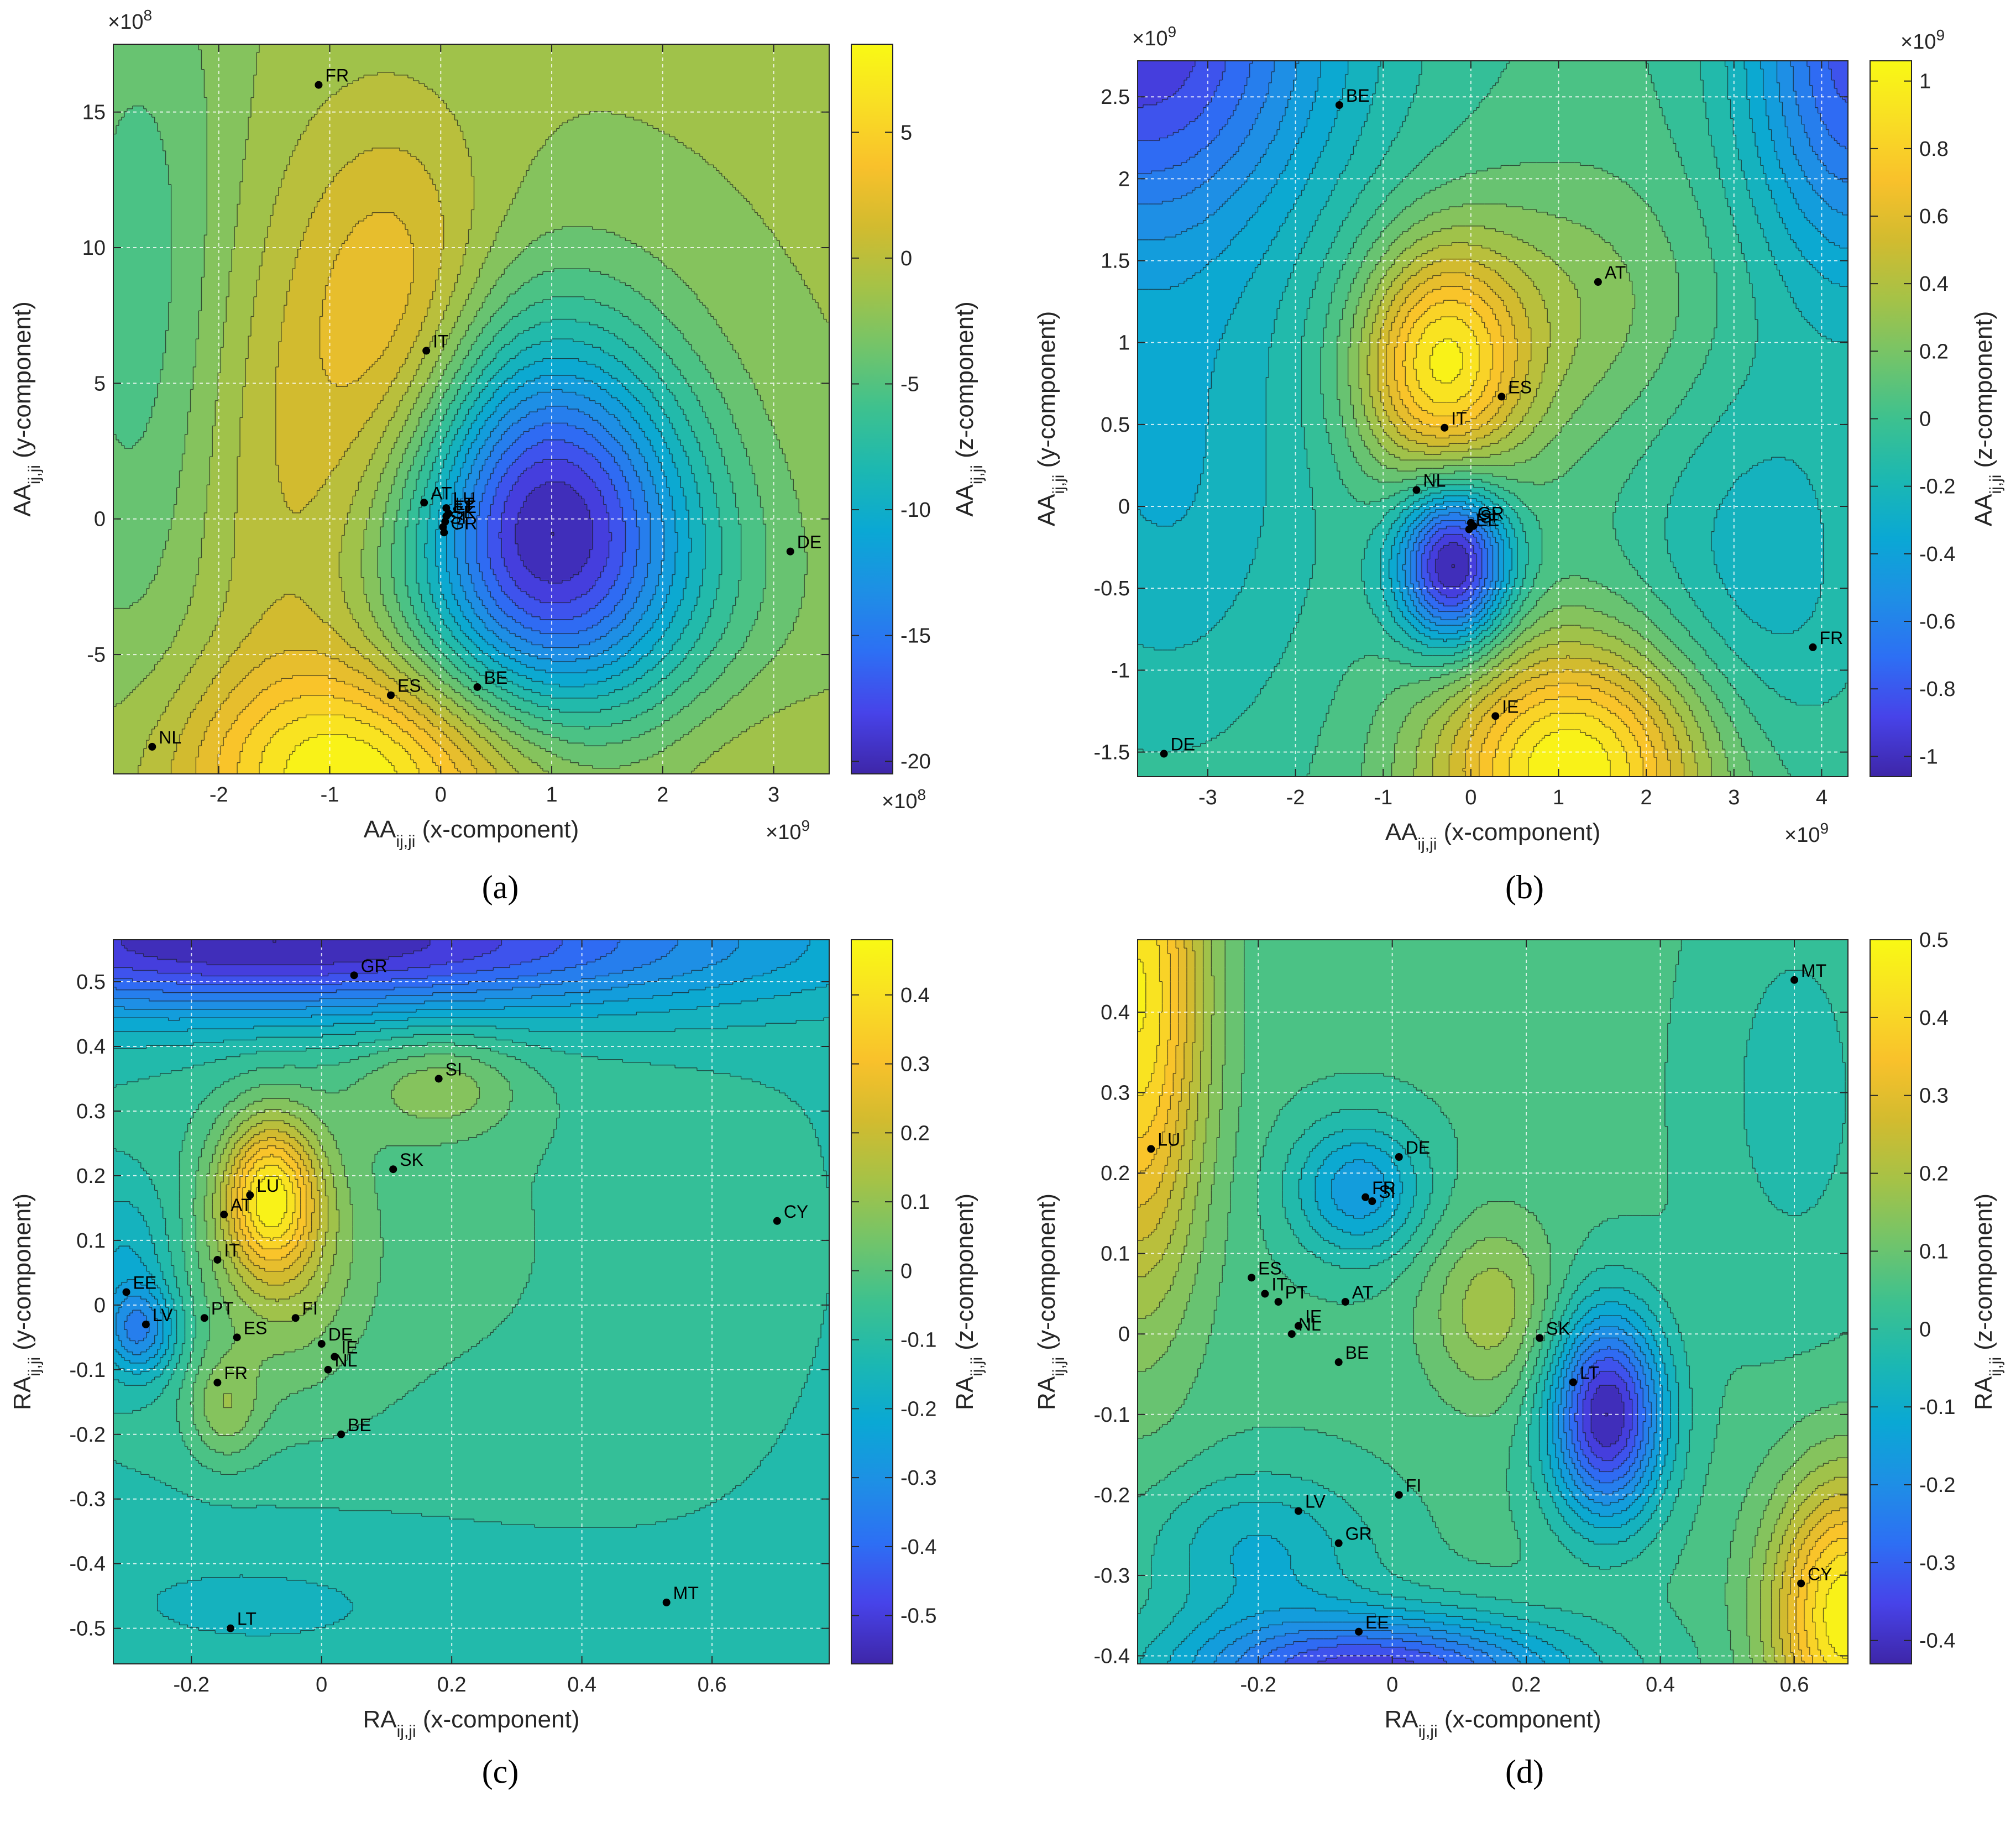  I want to click on x-tick-label: 2, so click(662, 795).